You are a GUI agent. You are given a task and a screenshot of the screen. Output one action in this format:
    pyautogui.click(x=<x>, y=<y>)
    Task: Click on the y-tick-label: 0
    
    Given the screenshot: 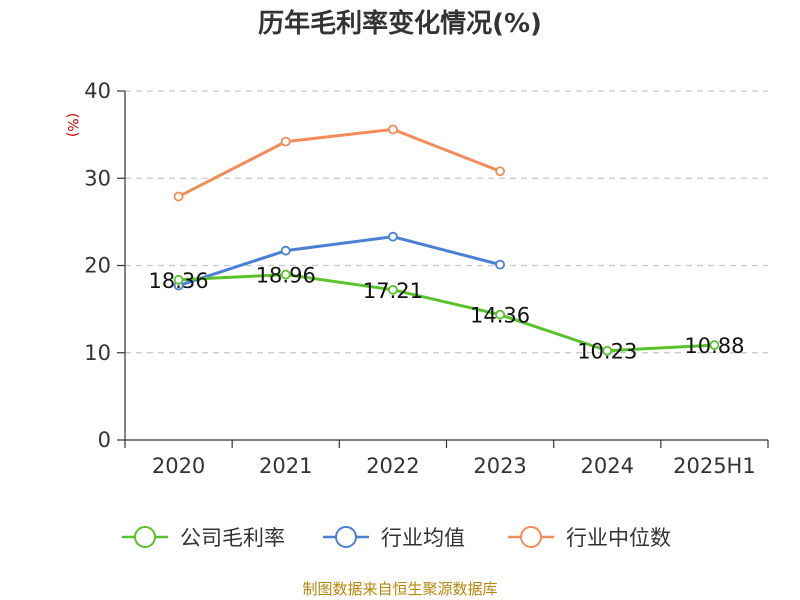 What is the action you would take?
    pyautogui.click(x=104, y=440)
    